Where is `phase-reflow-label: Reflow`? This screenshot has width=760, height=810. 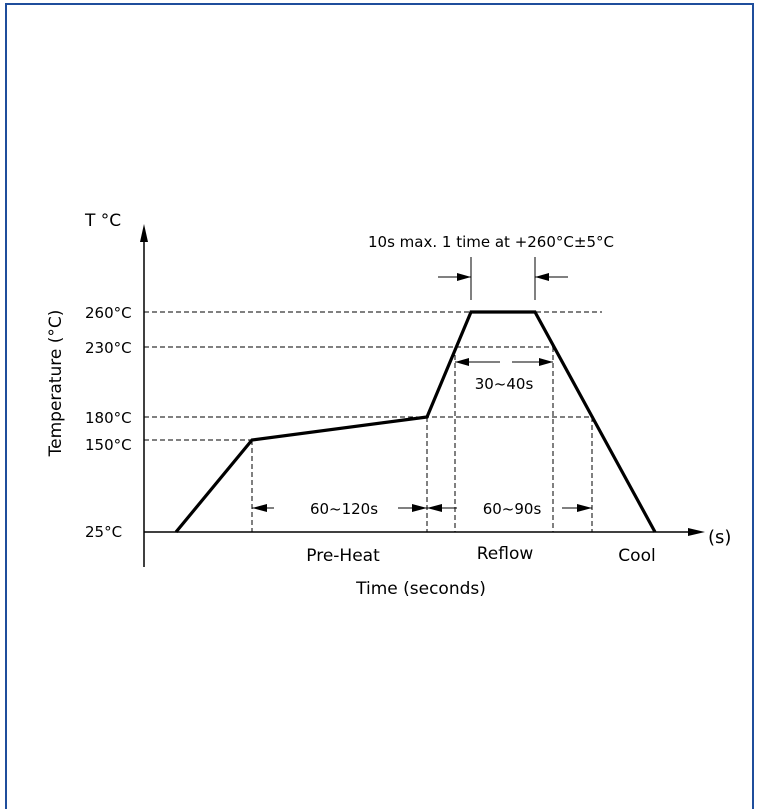 phase-reflow-label: Reflow is located at coordinates (505, 554).